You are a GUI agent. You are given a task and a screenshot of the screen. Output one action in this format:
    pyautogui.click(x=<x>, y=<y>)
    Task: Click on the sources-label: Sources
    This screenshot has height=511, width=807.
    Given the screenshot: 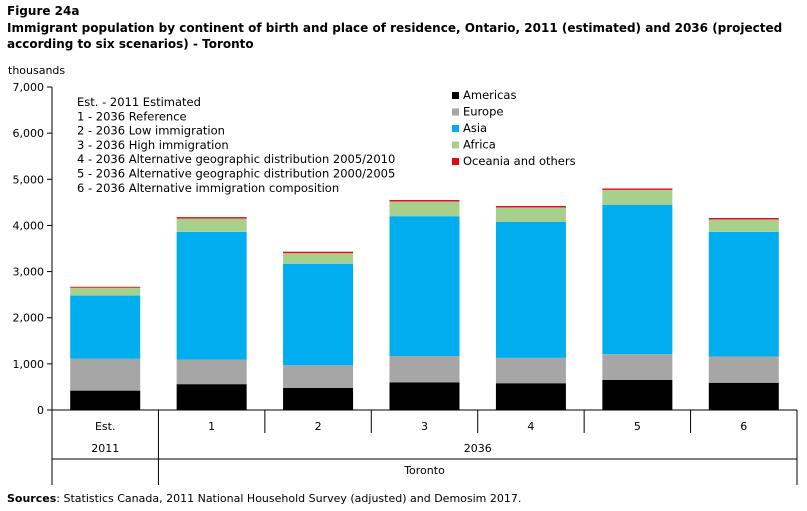 What is the action you would take?
    pyautogui.click(x=32, y=498)
    